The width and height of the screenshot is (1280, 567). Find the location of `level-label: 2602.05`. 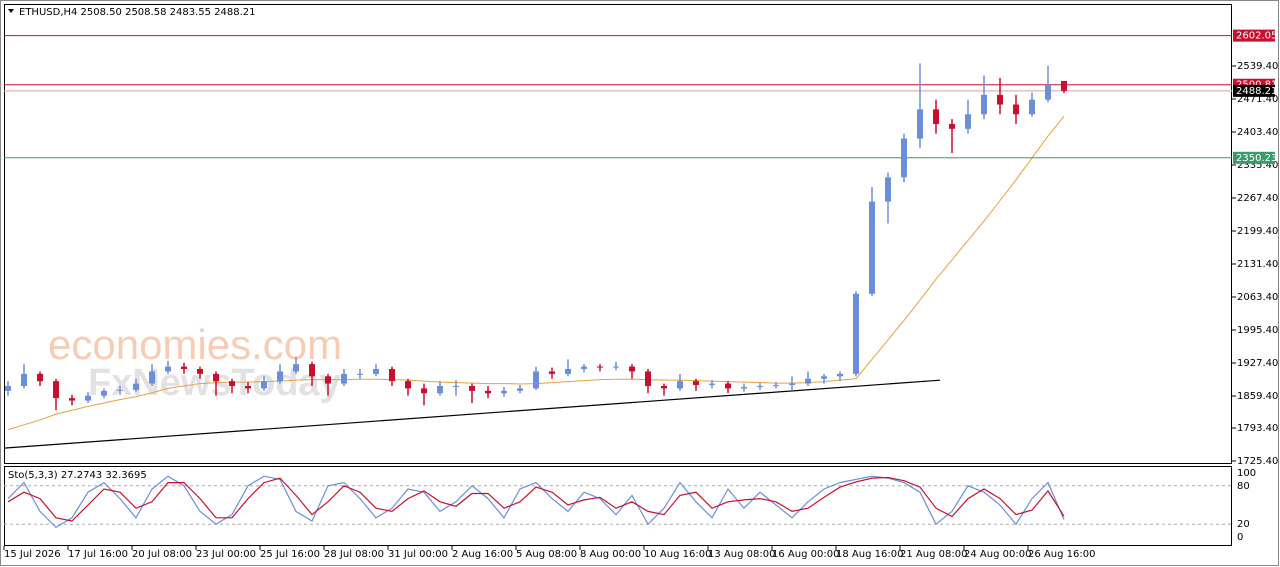

level-label: 2602.05 is located at coordinates (1256, 36).